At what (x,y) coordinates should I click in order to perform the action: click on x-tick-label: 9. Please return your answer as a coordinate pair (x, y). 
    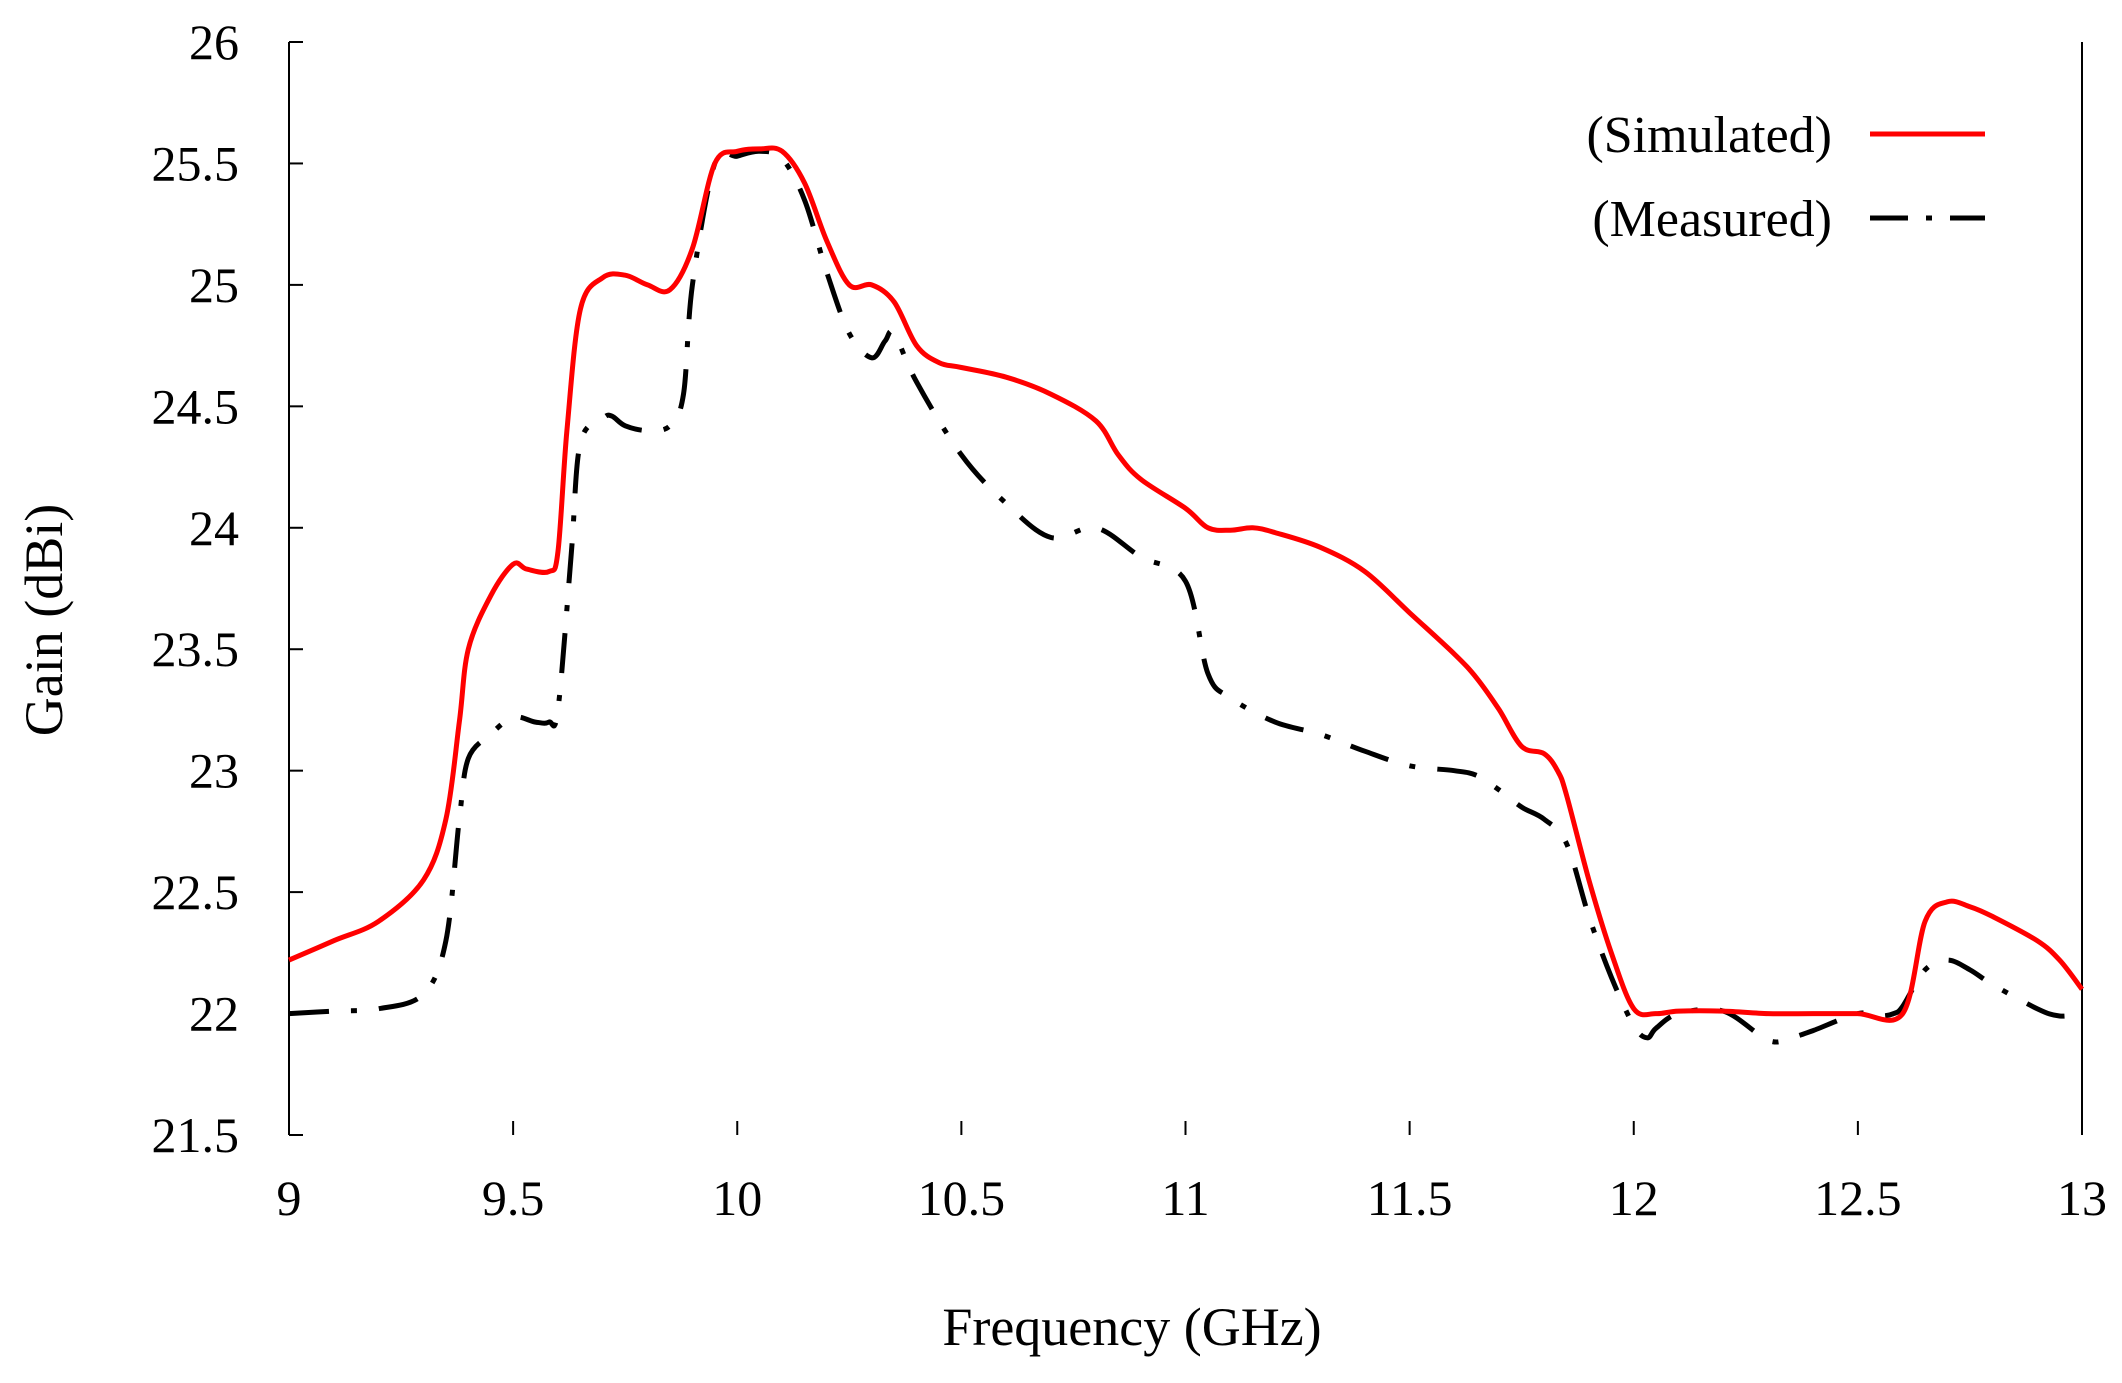
    Looking at the image, I should click on (289, 1198).